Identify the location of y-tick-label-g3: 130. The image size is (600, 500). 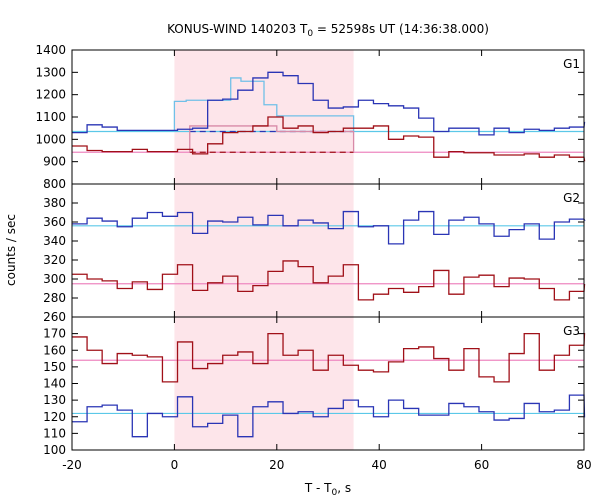
(54, 400).